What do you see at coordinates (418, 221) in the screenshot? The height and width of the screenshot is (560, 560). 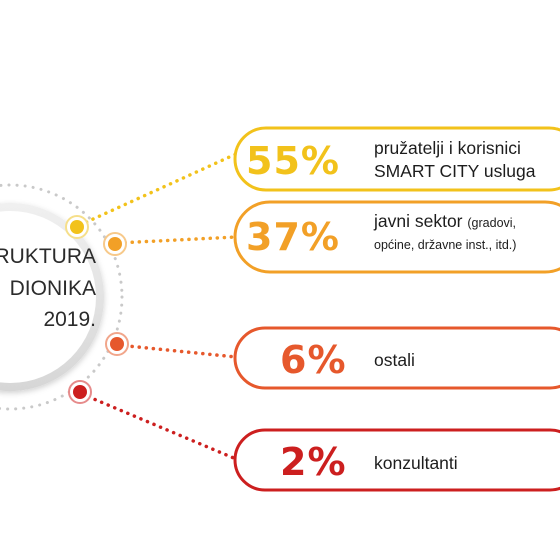 I see `label-37-main: javni sektor` at bounding box center [418, 221].